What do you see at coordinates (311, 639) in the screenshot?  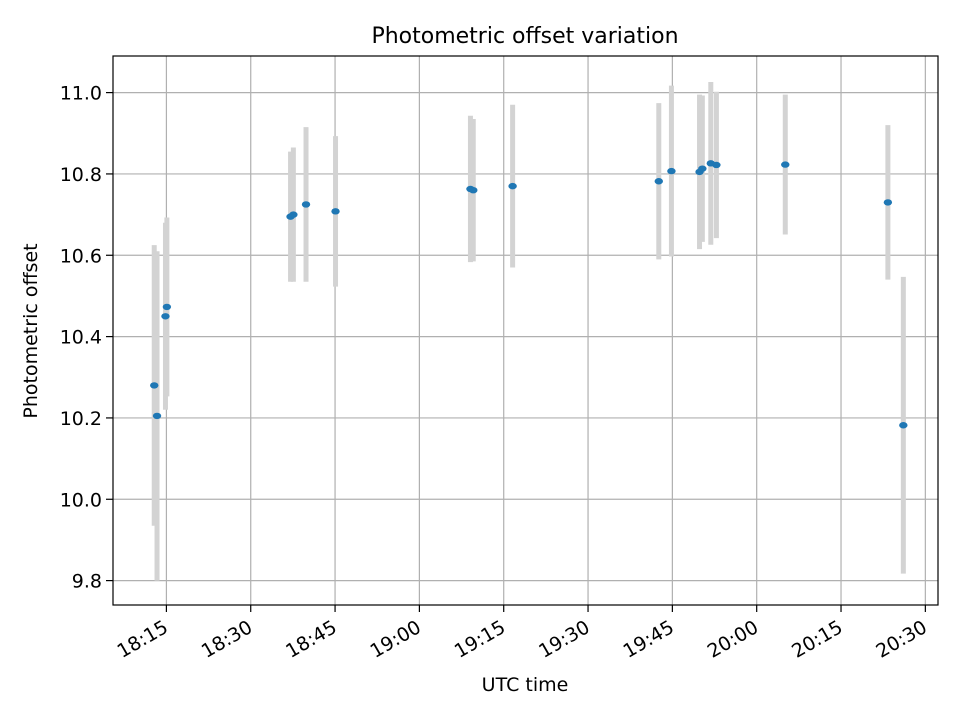 I see `x-tick-label: 18:45` at bounding box center [311, 639].